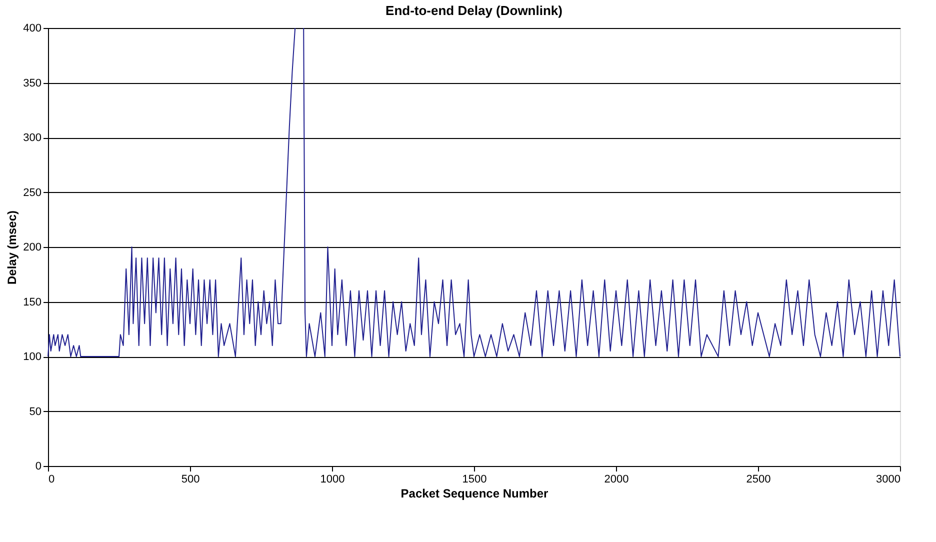  Describe the element at coordinates (758, 480) in the screenshot. I see `x-tick-label: 2500` at that location.